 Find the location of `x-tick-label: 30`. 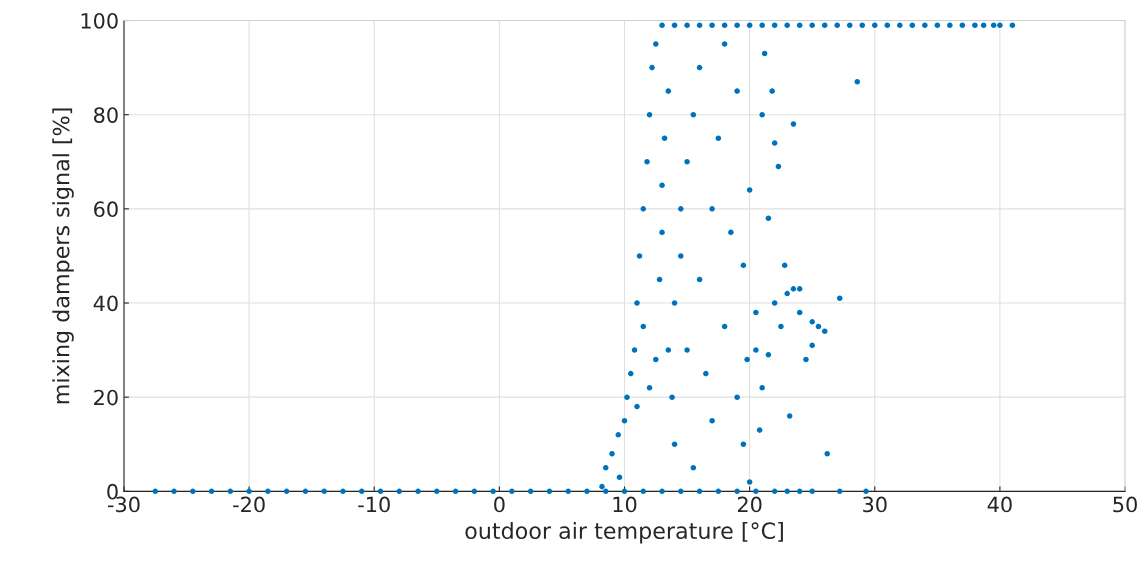

x-tick-label: 30 is located at coordinates (875, 504).